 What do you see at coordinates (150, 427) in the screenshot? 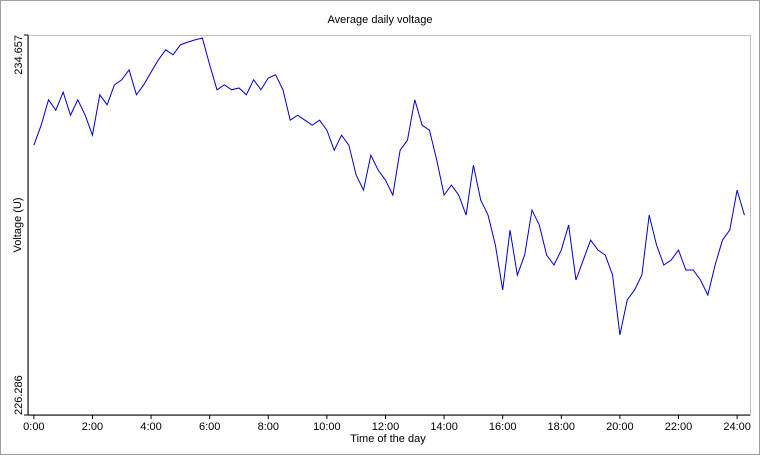
I see `x-tick-label: 4:00` at bounding box center [150, 427].